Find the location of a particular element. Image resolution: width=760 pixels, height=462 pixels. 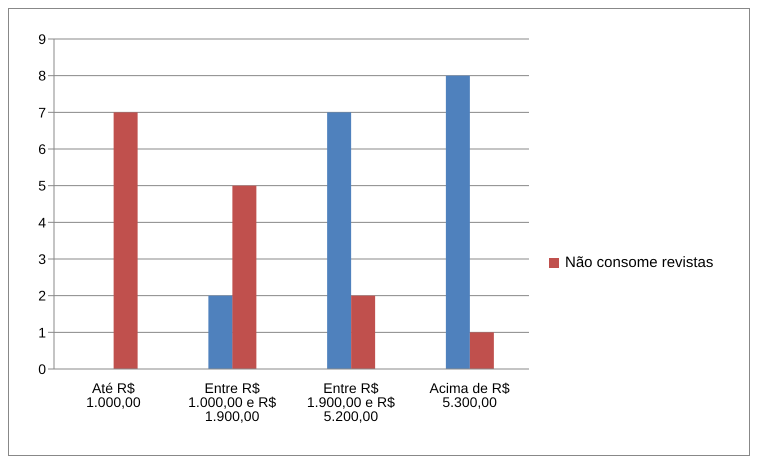

y-tick-label: 9 is located at coordinates (42, 38).